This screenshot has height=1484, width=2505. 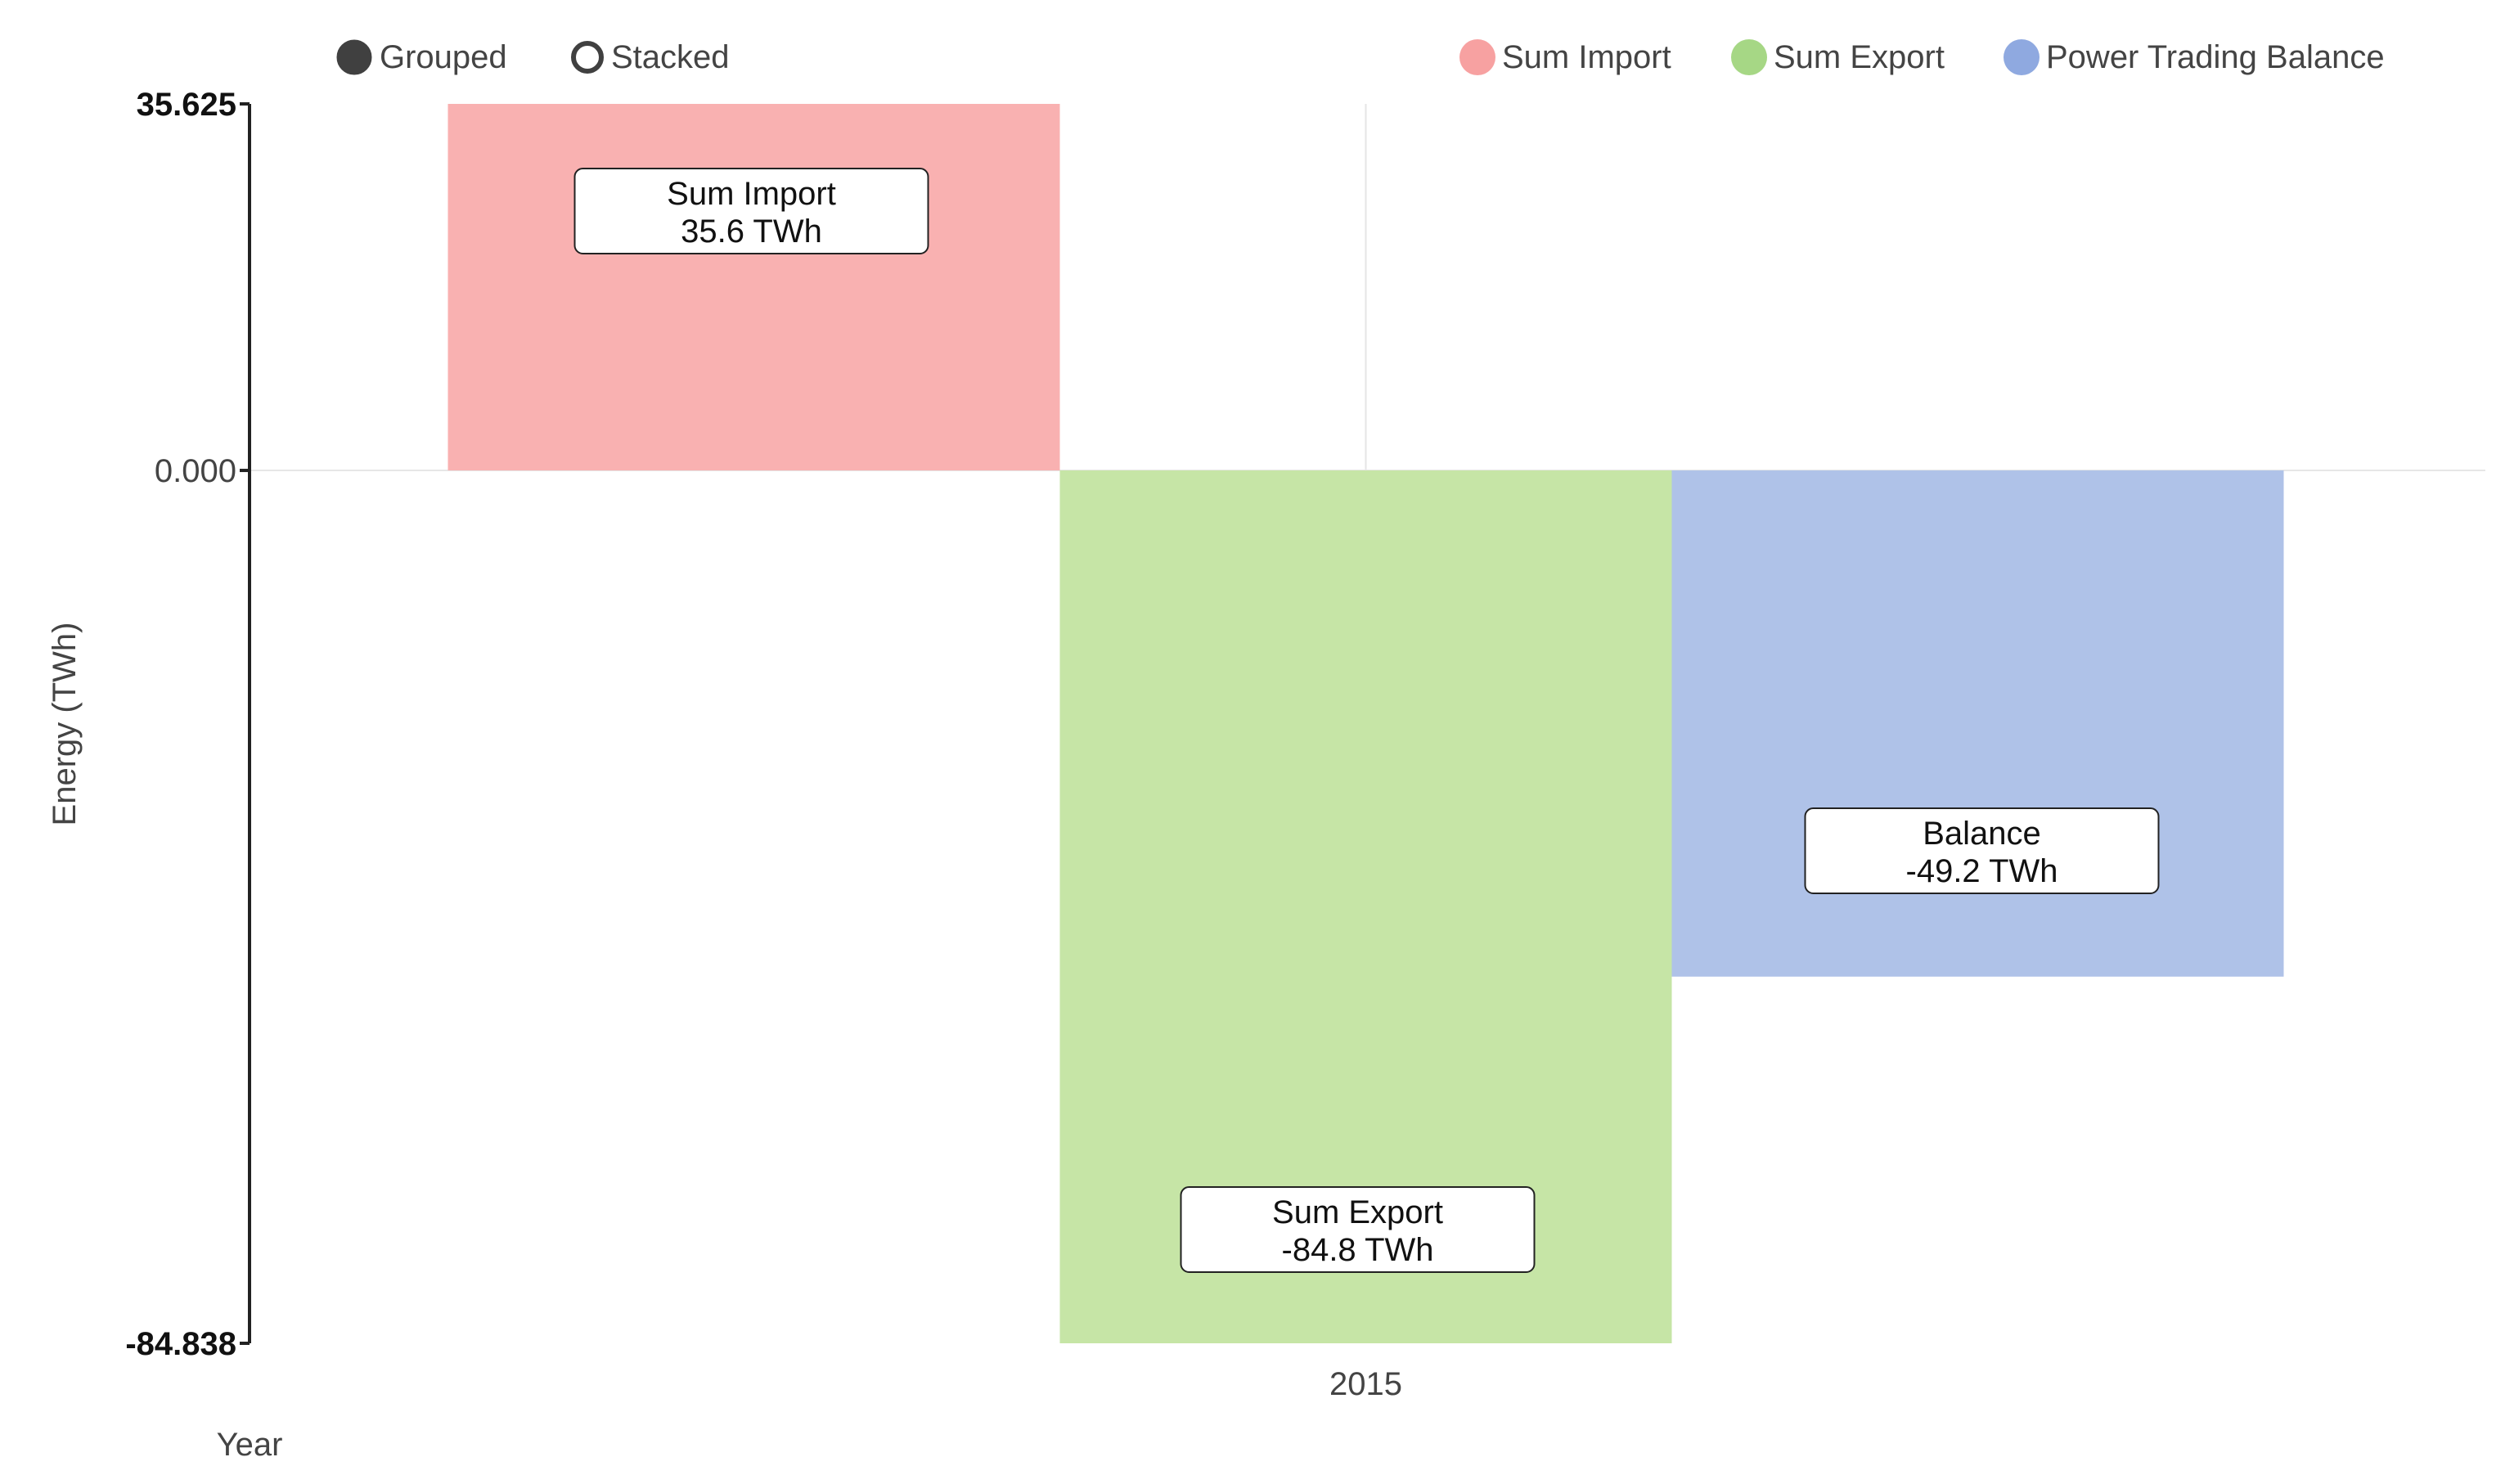 What do you see at coordinates (1982, 834) in the screenshot?
I see `data-label-title: Balance` at bounding box center [1982, 834].